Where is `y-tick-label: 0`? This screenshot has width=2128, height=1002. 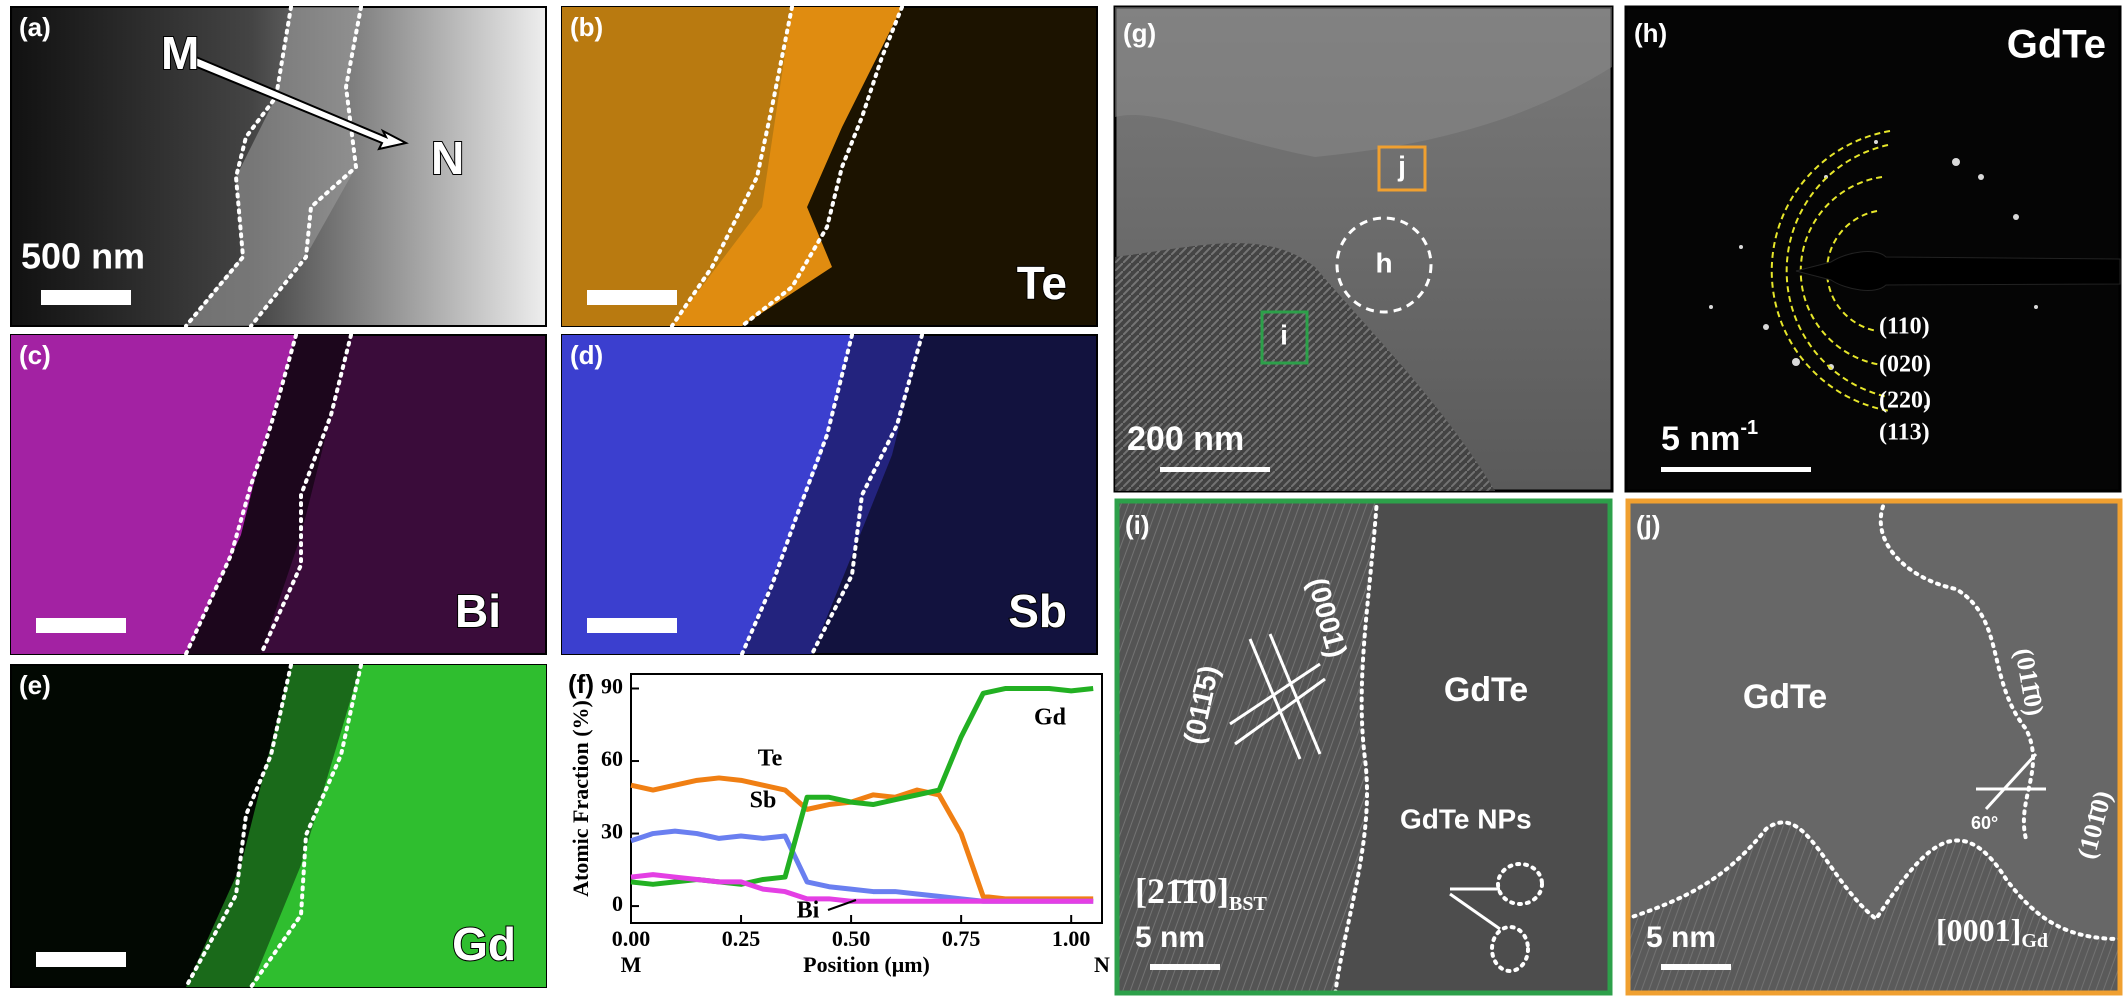
y-tick-label: 0 is located at coordinates (617, 903).